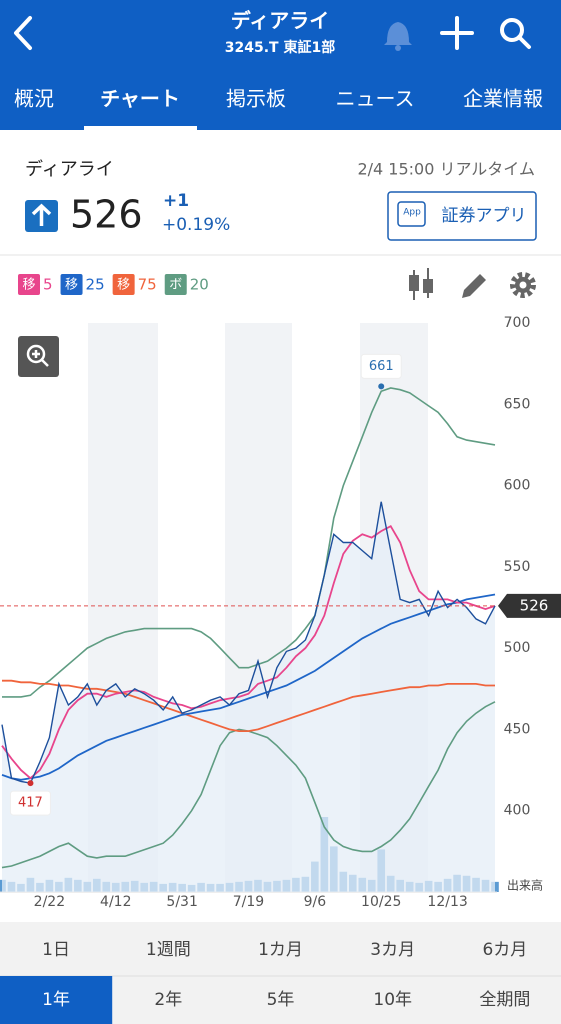 This screenshot has width=561, height=1024. Describe the element at coordinates (381, 902) in the screenshot. I see `x-tick-label: 10/25` at that location.